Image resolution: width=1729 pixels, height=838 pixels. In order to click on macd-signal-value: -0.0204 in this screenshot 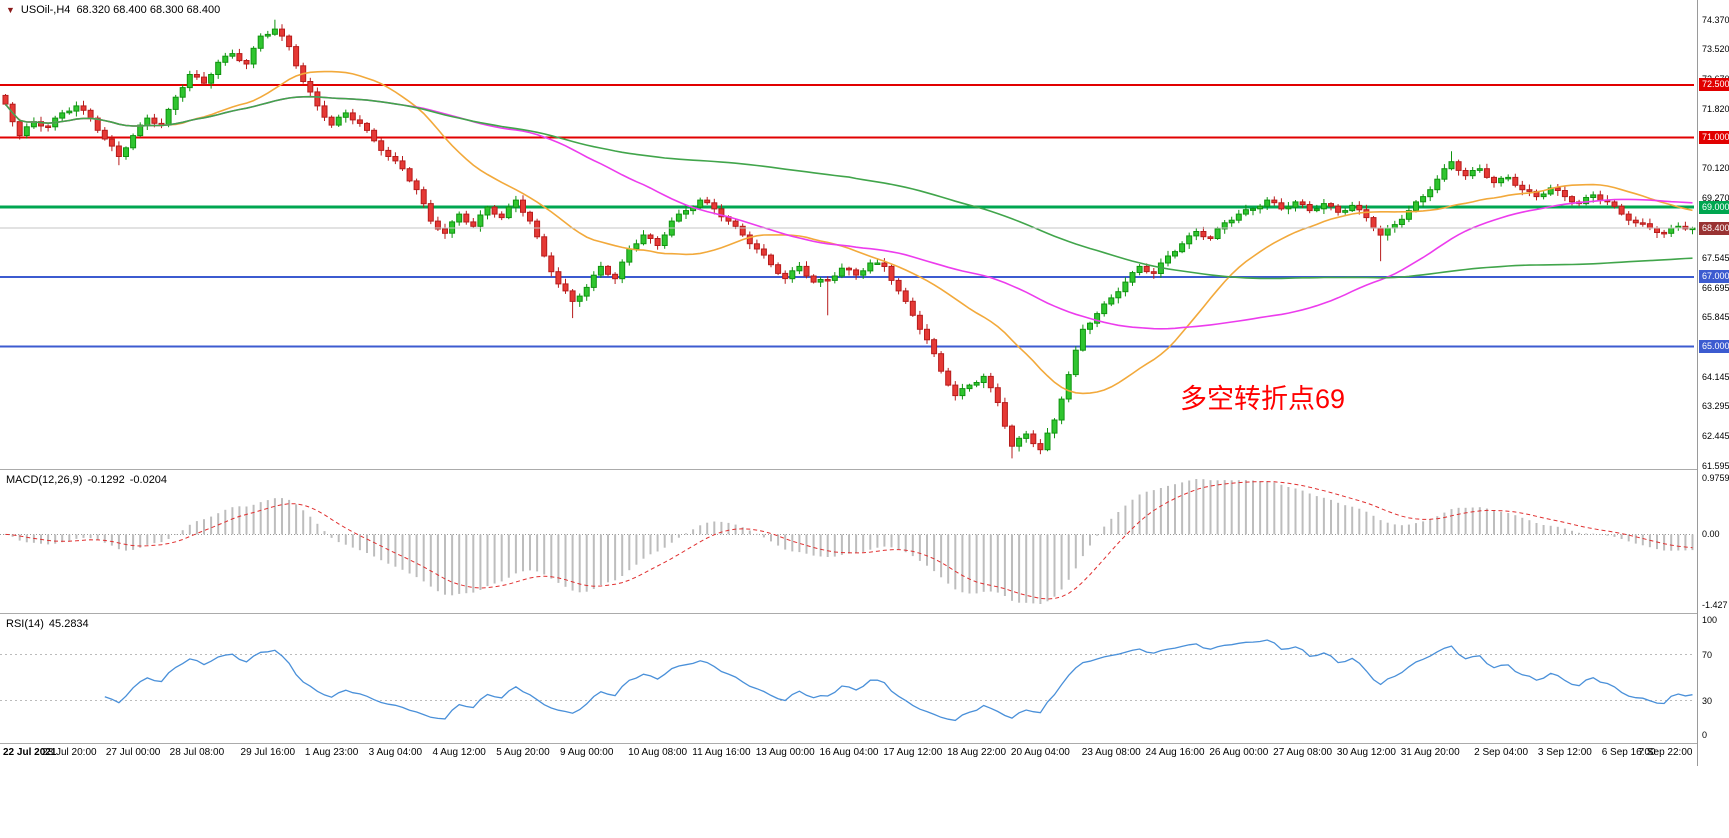, I will do `click(148, 480)`.